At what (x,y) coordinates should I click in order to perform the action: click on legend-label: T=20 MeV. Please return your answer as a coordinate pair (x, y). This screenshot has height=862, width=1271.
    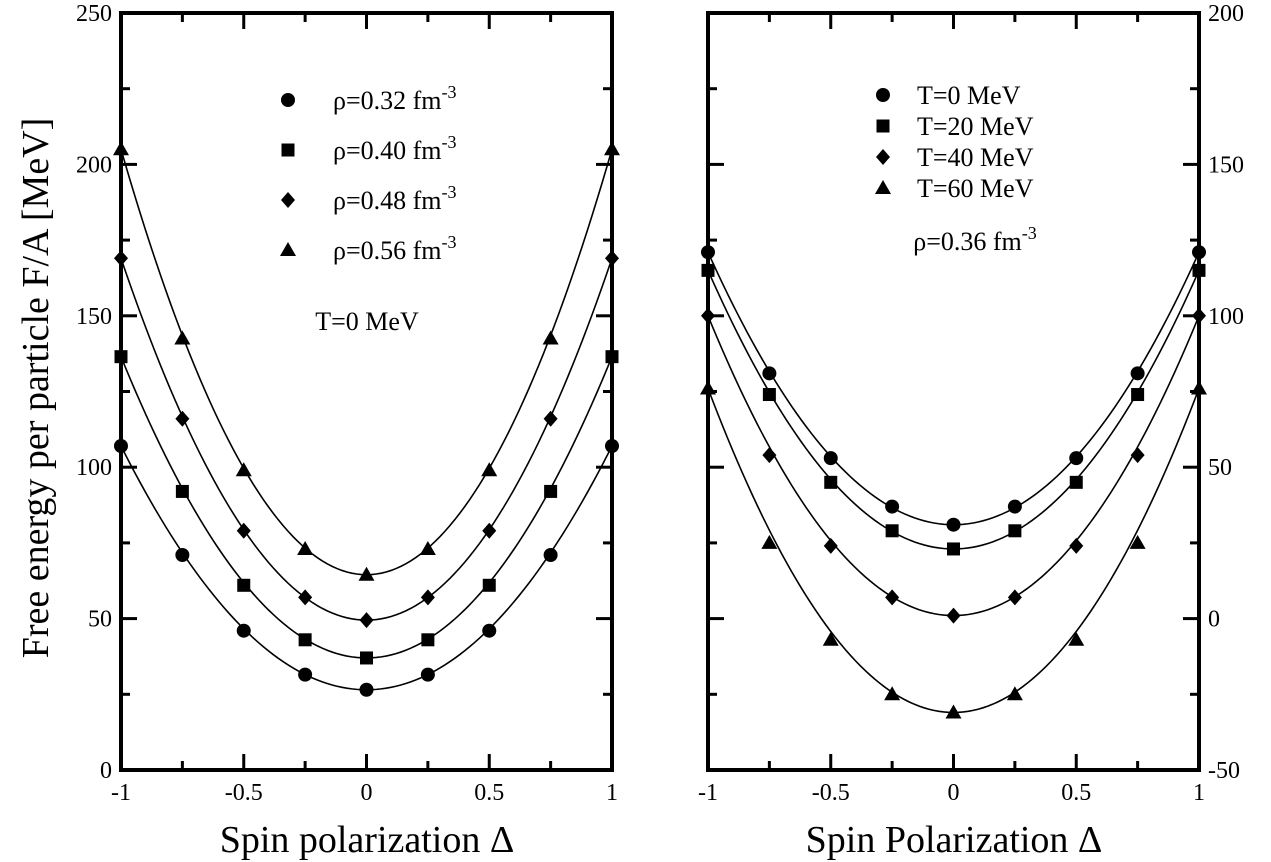
    Looking at the image, I should click on (975, 126).